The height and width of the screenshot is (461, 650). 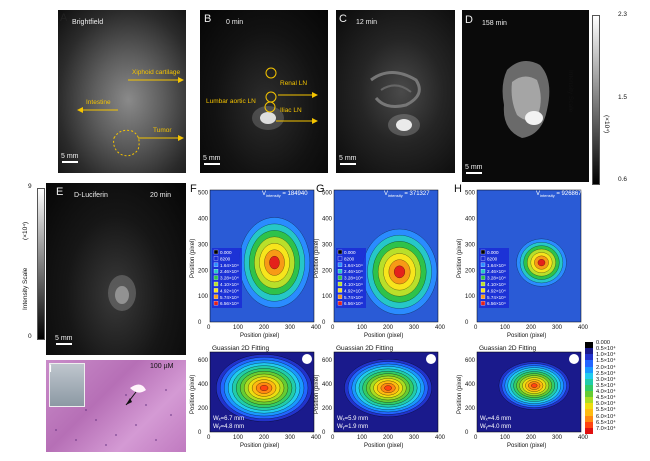 What do you see at coordinates (606, 392) in the screenshot?
I see `fit-colorbar-label: 4.0×10⁴` at bounding box center [606, 392].